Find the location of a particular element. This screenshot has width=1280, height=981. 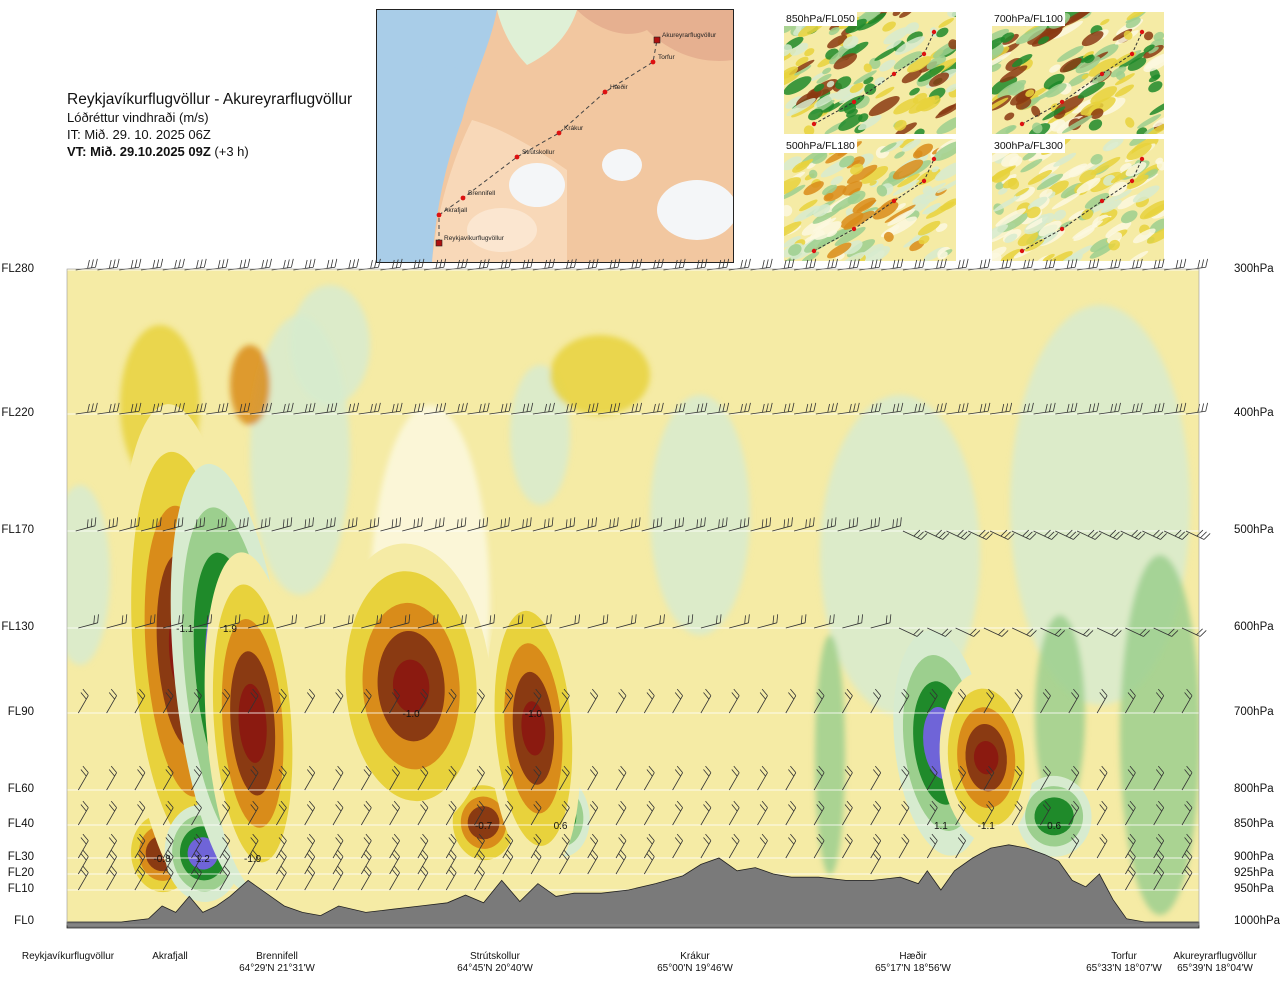

motion-cell is located at coordinates (1054, 816).